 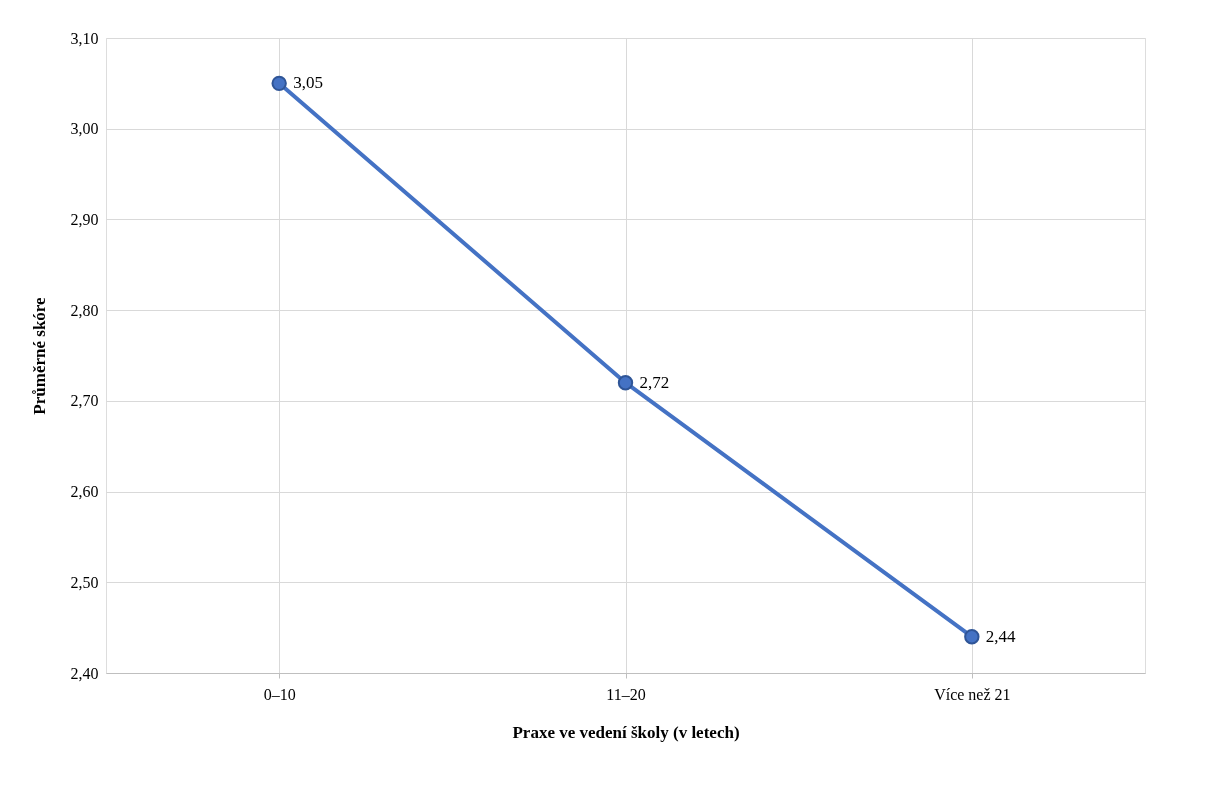 What do you see at coordinates (626, 732) in the screenshot?
I see `x-axis-title: Praxe ve vedení školy (v letech)` at bounding box center [626, 732].